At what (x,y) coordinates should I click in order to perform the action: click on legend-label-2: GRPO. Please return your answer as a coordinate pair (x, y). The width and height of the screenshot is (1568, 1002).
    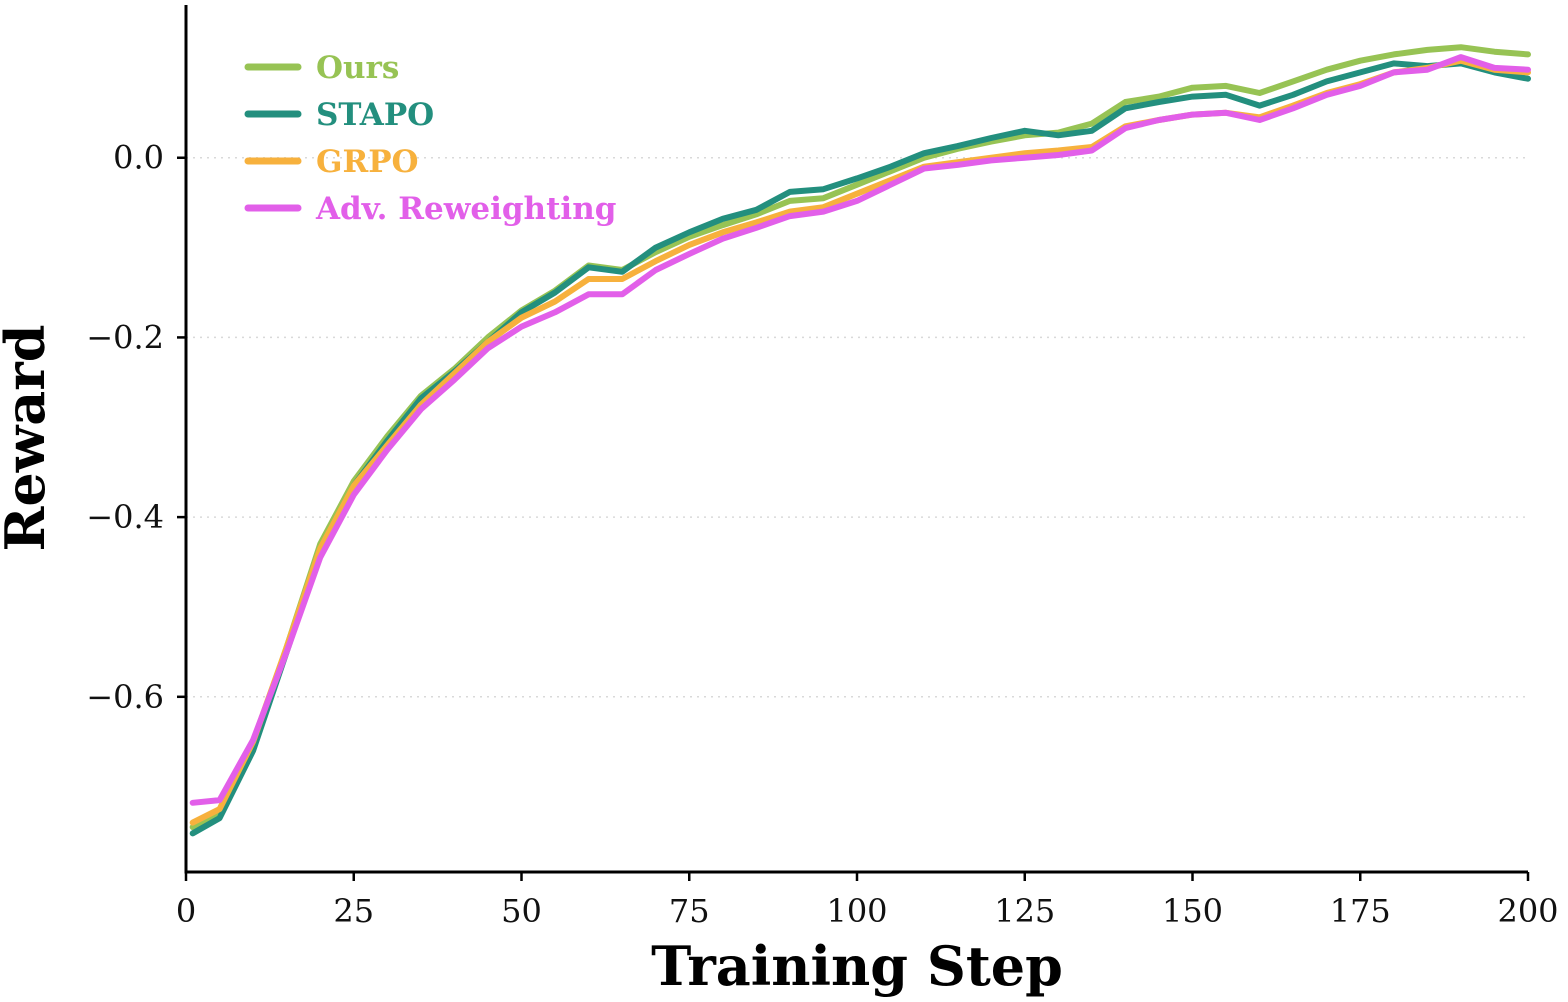
    Looking at the image, I should click on (367, 162).